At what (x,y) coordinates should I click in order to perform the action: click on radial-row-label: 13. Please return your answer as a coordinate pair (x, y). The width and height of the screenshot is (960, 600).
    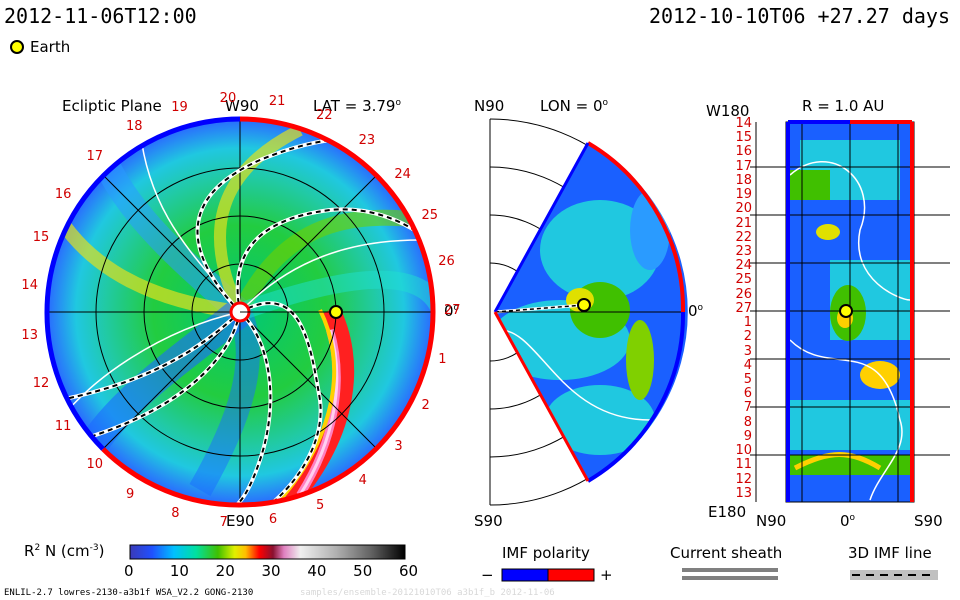
    Looking at the image, I should click on (743, 493).